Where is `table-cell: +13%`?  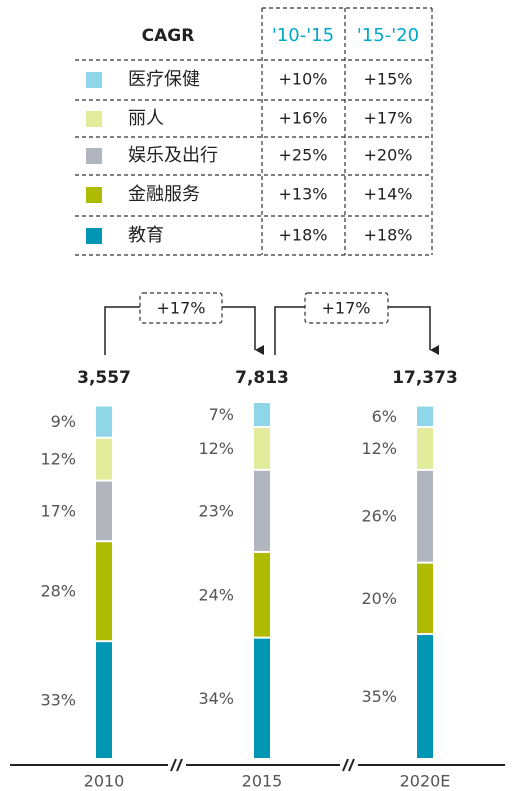 table-cell: +13% is located at coordinates (303, 194).